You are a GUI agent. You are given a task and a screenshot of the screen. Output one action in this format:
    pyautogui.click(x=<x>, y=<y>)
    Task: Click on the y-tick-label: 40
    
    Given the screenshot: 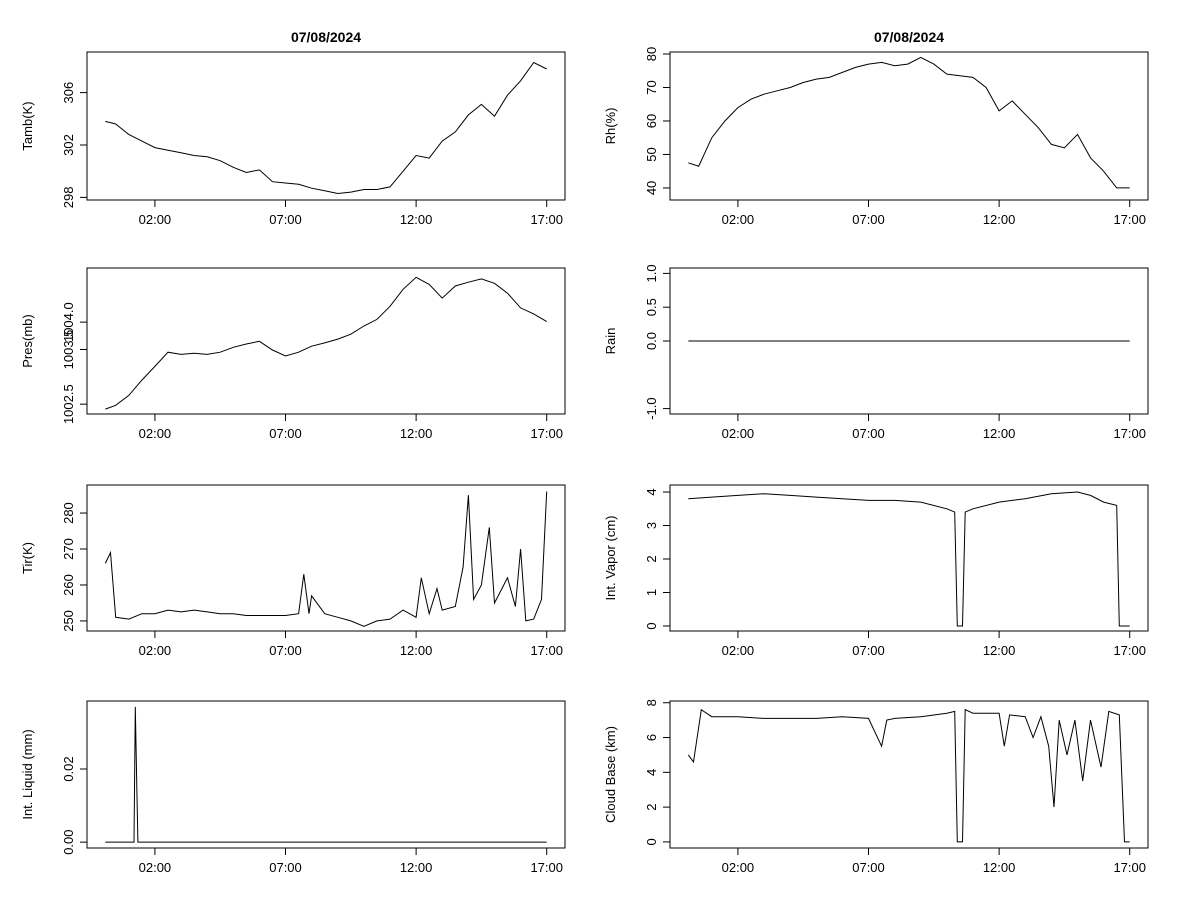 What is the action you would take?
    pyautogui.click(x=651, y=188)
    